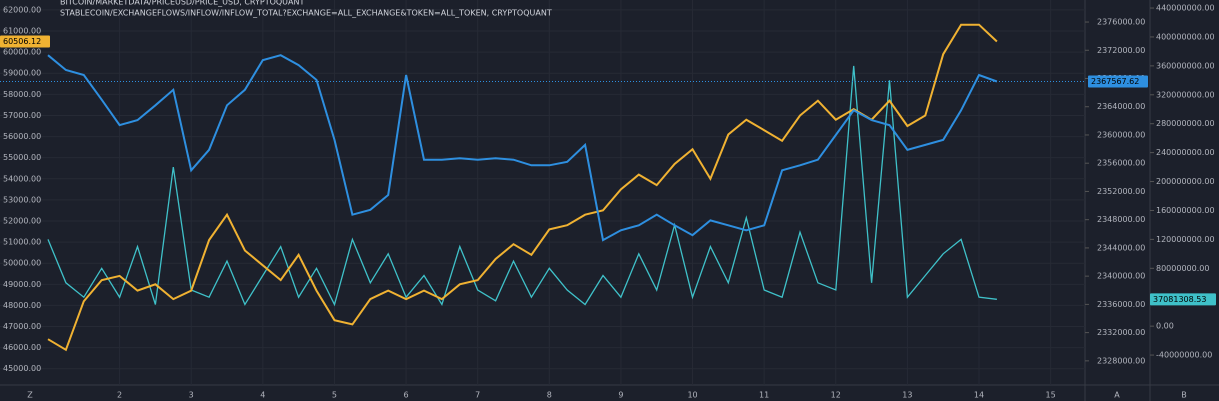 This screenshot has height=401, width=1219. Describe the element at coordinates (406, 395) in the screenshot. I see `x-tick-label: 6` at that location.